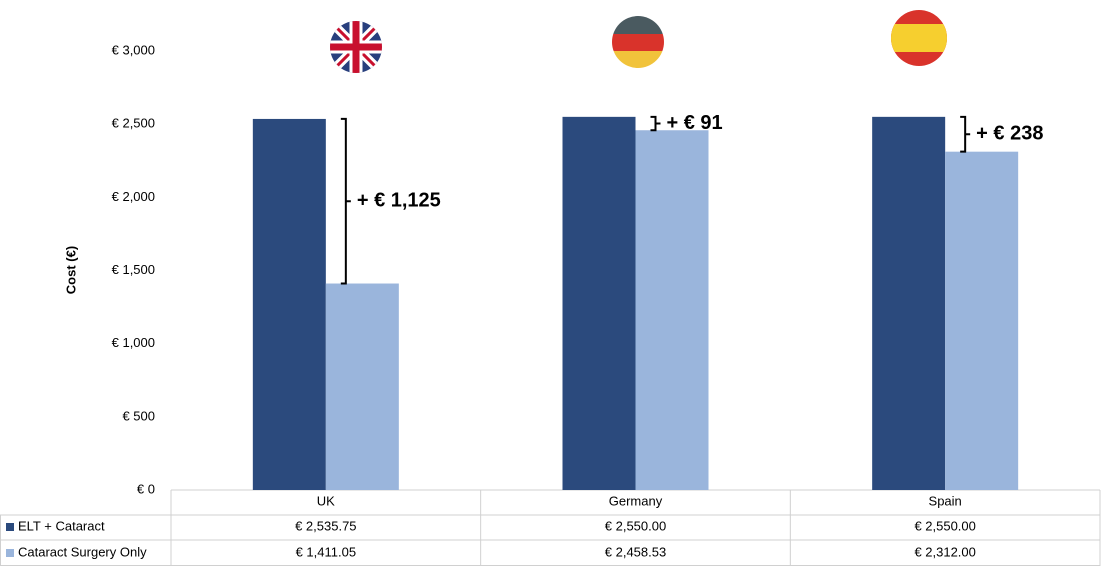 This screenshot has width=1106, height=566. Describe the element at coordinates (919, 38) in the screenshot. I see `spain-flag` at that location.